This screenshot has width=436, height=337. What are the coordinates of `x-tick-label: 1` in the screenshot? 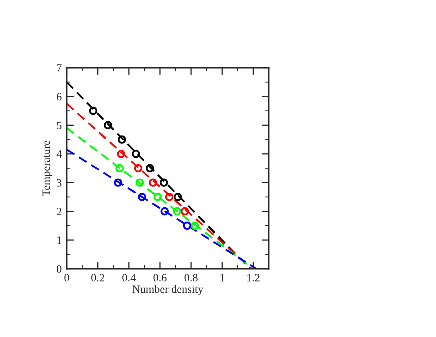 It's located at (222, 278).